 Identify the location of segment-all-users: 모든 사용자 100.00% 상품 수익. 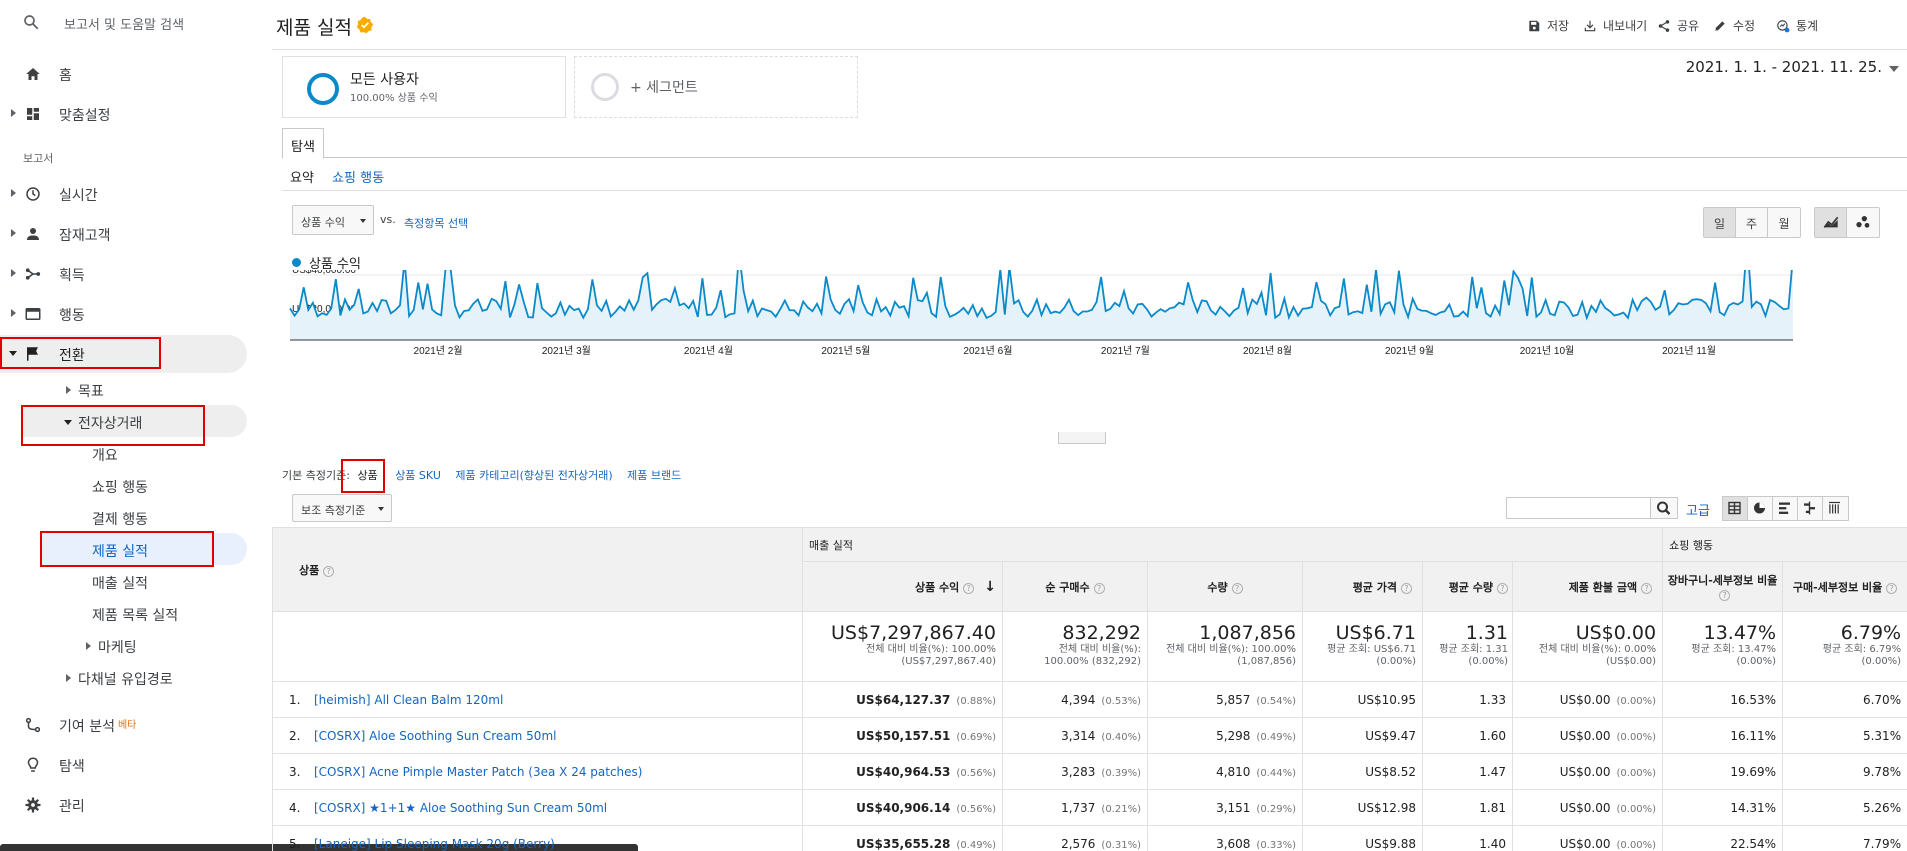
(424, 87).